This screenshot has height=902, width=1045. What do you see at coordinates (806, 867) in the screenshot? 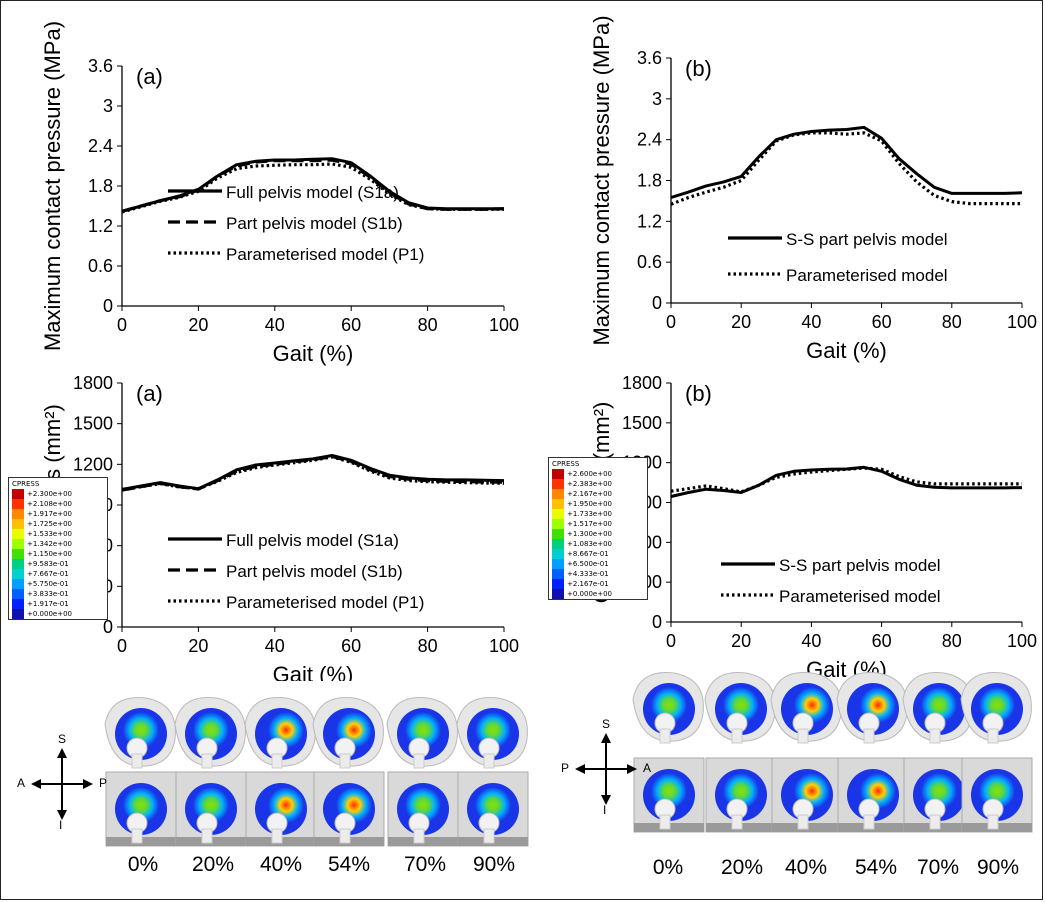
I see `pct-right-40: 40%` at bounding box center [806, 867].